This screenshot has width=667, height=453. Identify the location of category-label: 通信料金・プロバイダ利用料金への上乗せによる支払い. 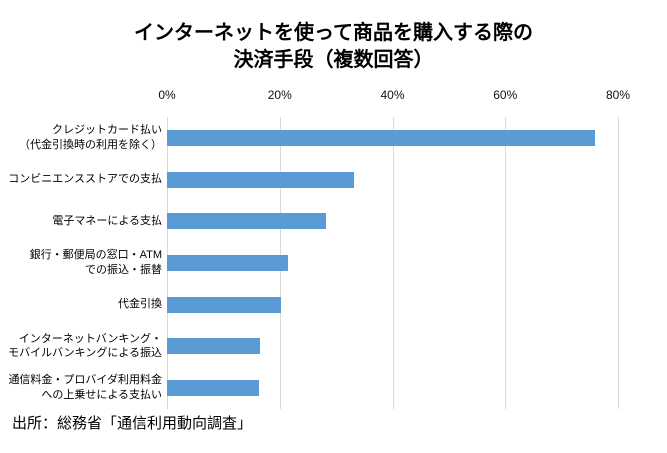
(81, 388).